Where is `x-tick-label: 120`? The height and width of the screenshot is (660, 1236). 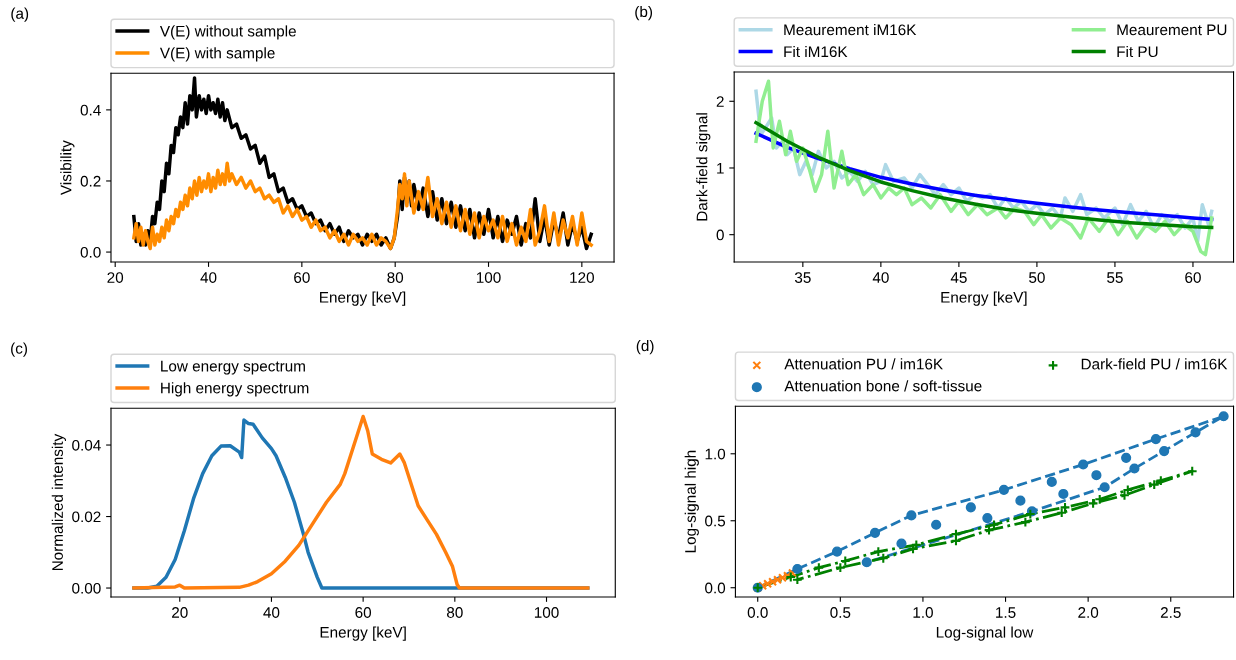
x-tick-label: 120 is located at coordinates (582, 277).